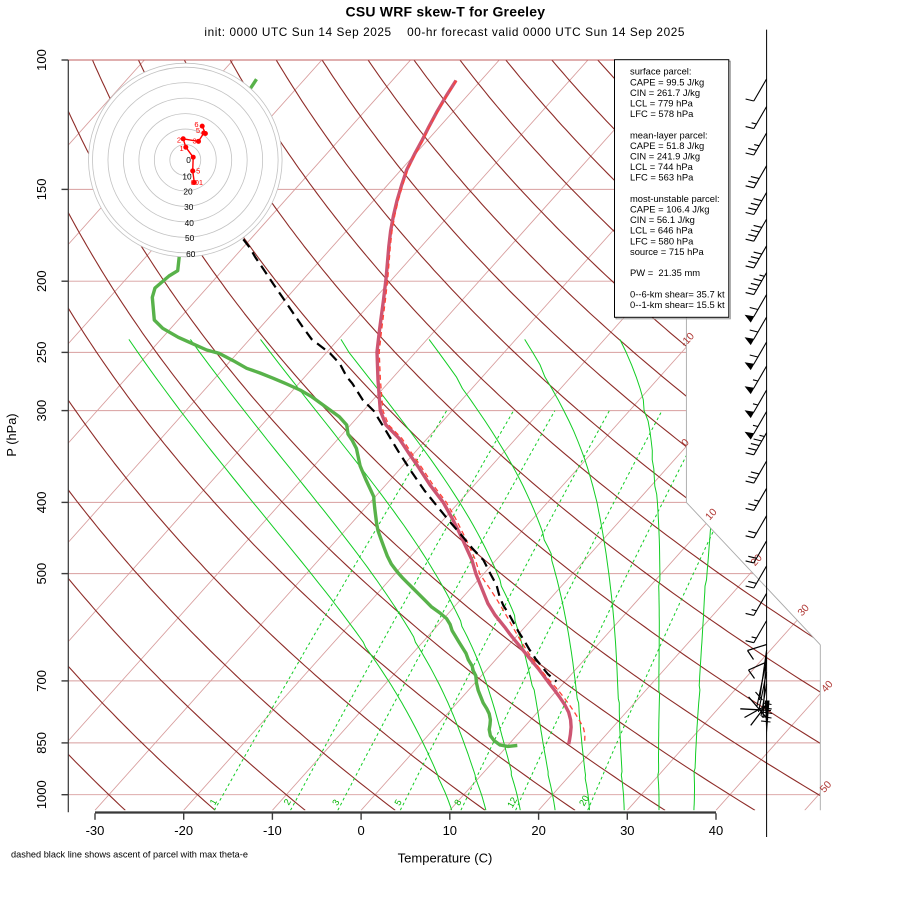 The image size is (900, 905). Describe the element at coordinates (41, 503) in the screenshot. I see `svg-text: 400` at that location.